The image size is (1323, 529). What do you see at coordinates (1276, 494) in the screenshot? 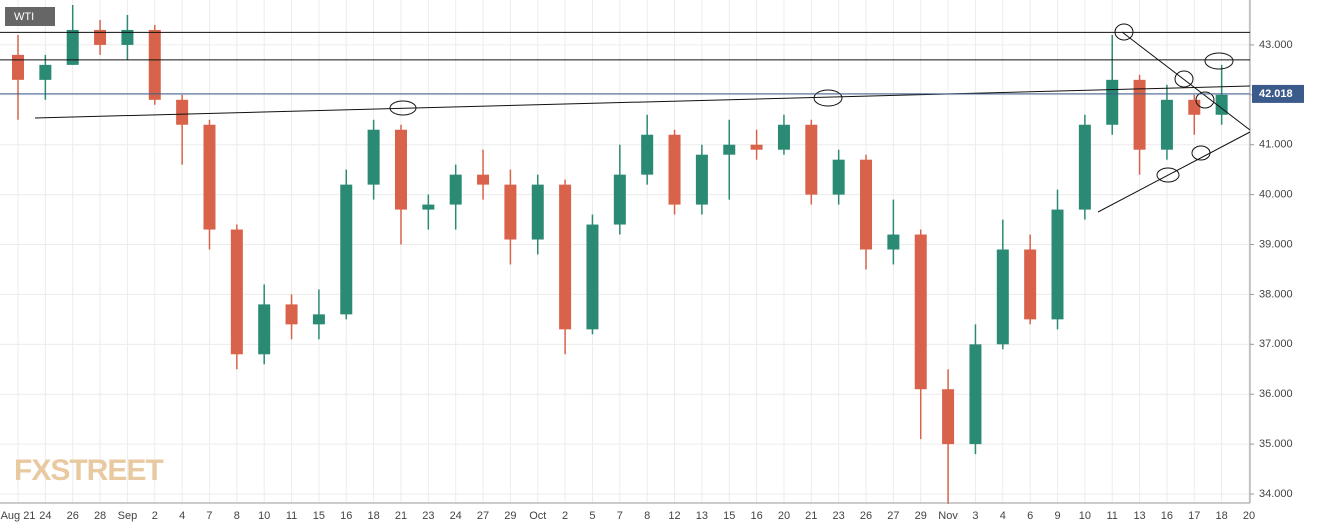
I see `y-tick-label: 34.000` at bounding box center [1276, 494].